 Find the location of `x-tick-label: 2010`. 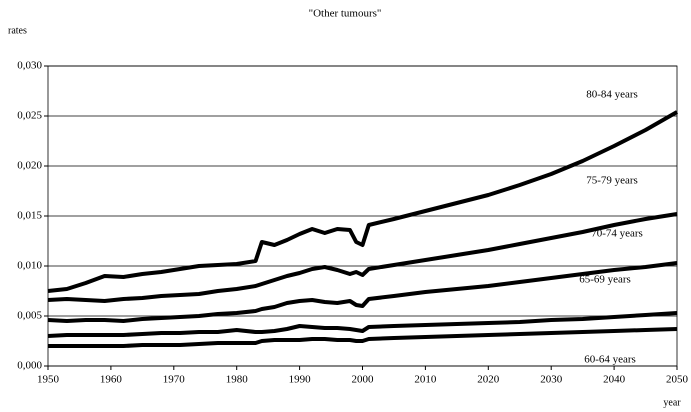

x-tick-label: 2010 is located at coordinates (425, 380).